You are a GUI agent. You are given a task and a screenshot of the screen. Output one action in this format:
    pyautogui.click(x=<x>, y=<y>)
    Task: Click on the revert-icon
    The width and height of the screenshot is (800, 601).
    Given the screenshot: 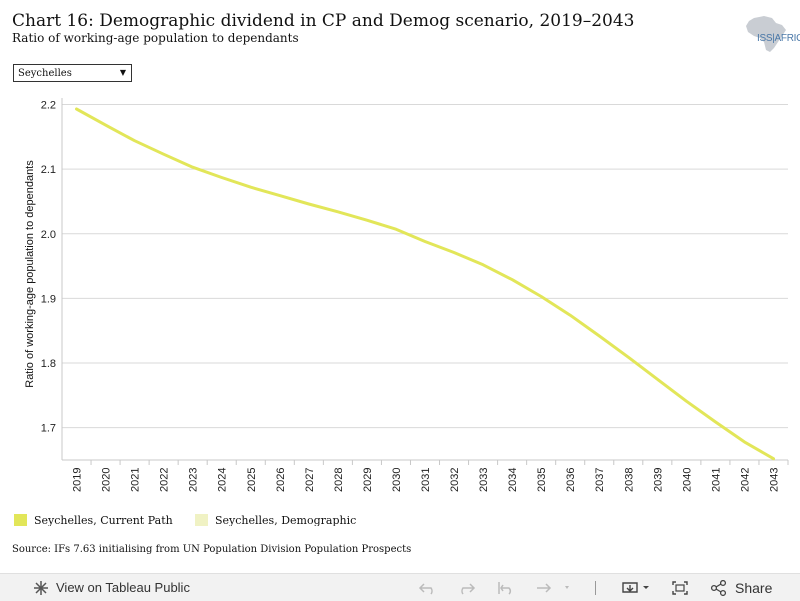 What is the action you would take?
    pyautogui.click(x=505, y=588)
    